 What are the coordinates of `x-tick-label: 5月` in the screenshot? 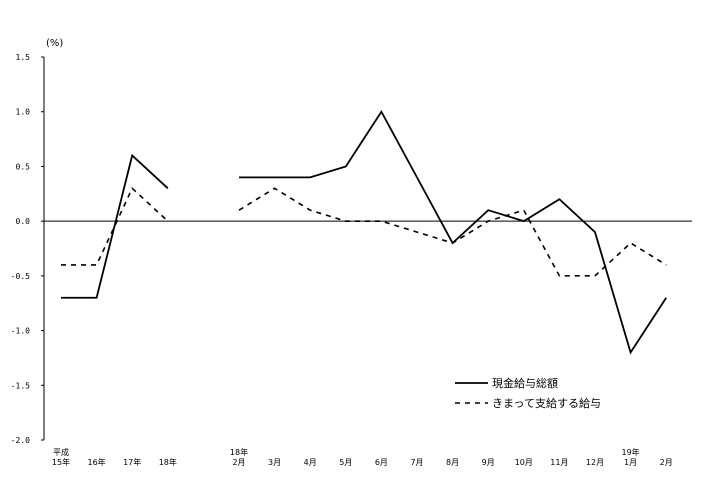 It's located at (345, 462).